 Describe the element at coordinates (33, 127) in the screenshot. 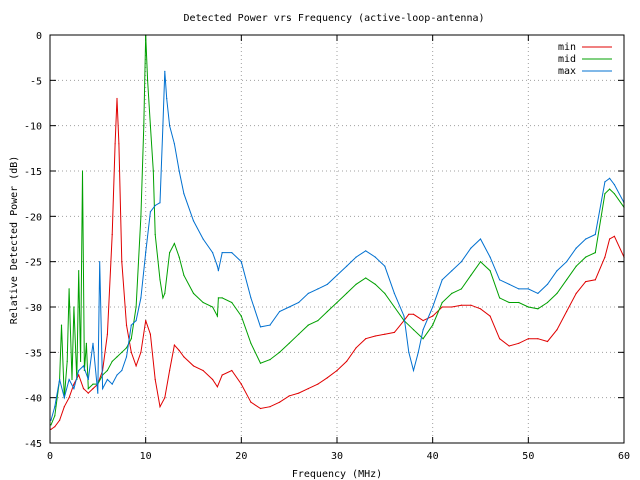

I see `y-tick-label: -10` at that location.